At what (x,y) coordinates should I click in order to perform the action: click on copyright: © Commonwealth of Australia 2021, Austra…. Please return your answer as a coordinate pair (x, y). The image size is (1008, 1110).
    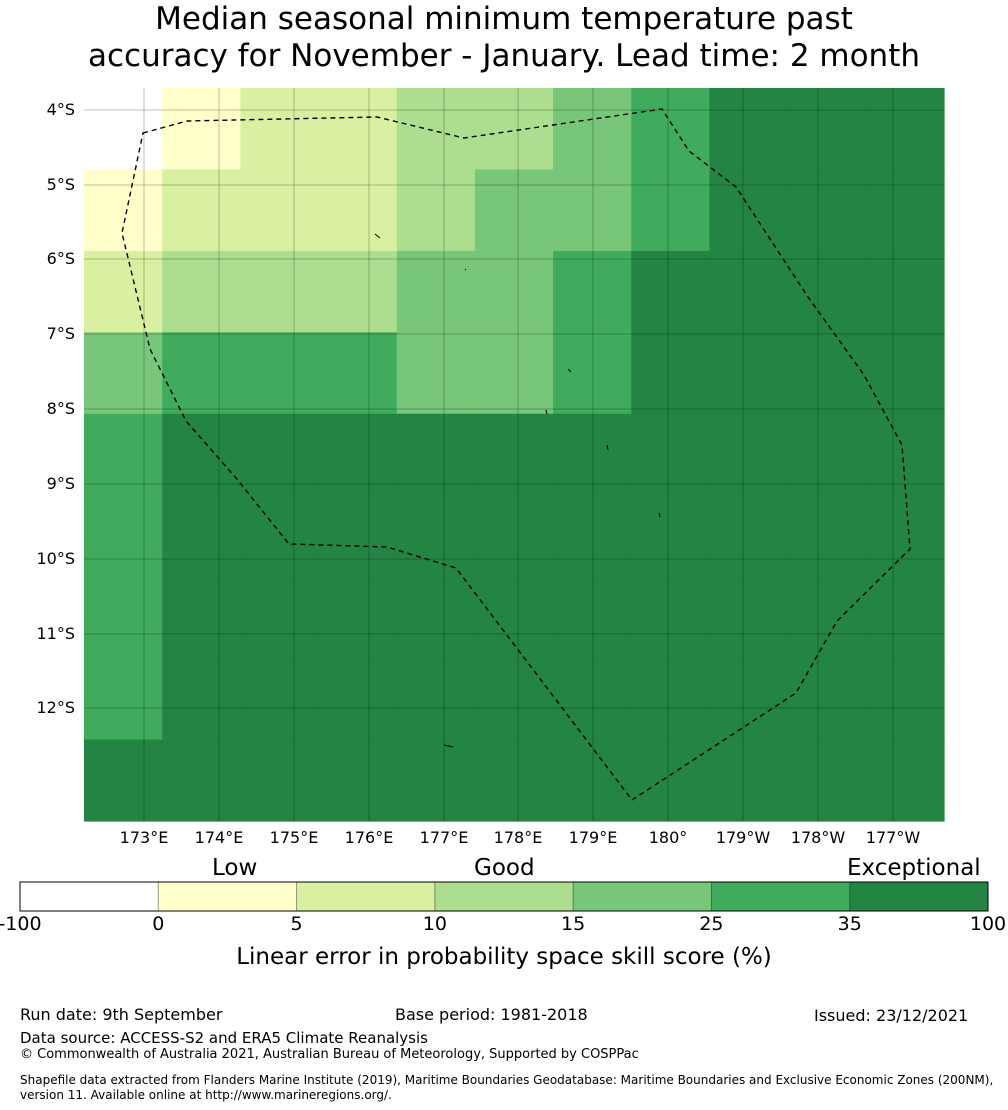
    Looking at the image, I should click on (329, 1054).